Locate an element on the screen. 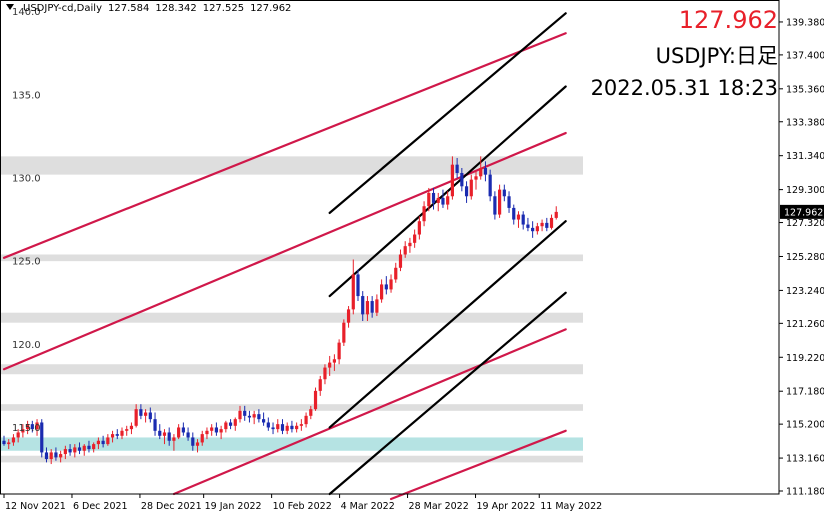  time-tick-label: 4 Mar 2022 is located at coordinates (368, 506).